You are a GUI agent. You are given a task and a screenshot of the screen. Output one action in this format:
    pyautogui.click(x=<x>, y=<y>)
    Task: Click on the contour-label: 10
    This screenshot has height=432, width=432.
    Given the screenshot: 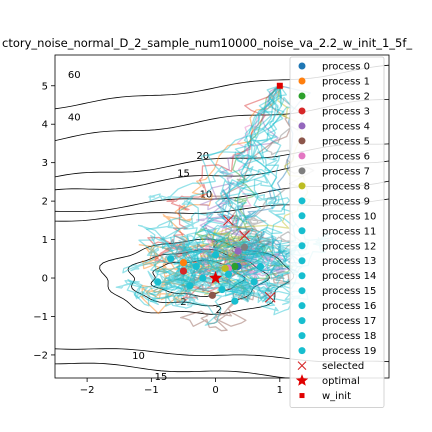 What is the action you would take?
    pyautogui.click(x=206, y=194)
    